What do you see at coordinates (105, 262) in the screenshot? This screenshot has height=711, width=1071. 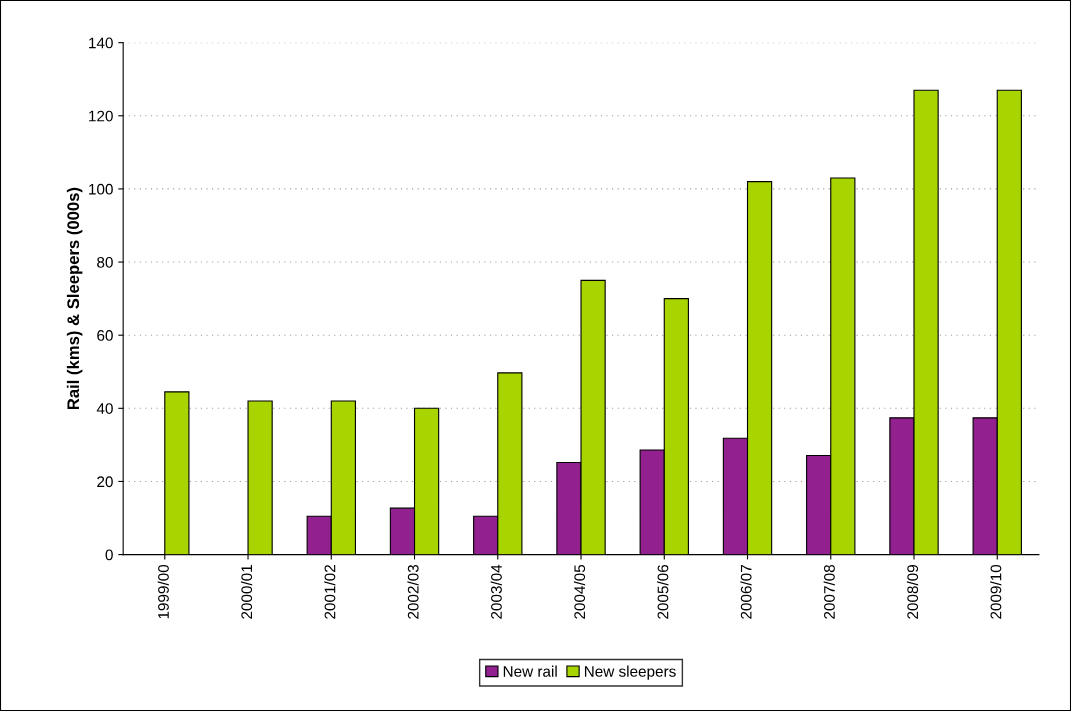 I see `y-tick-label: 80` at bounding box center [105, 262].